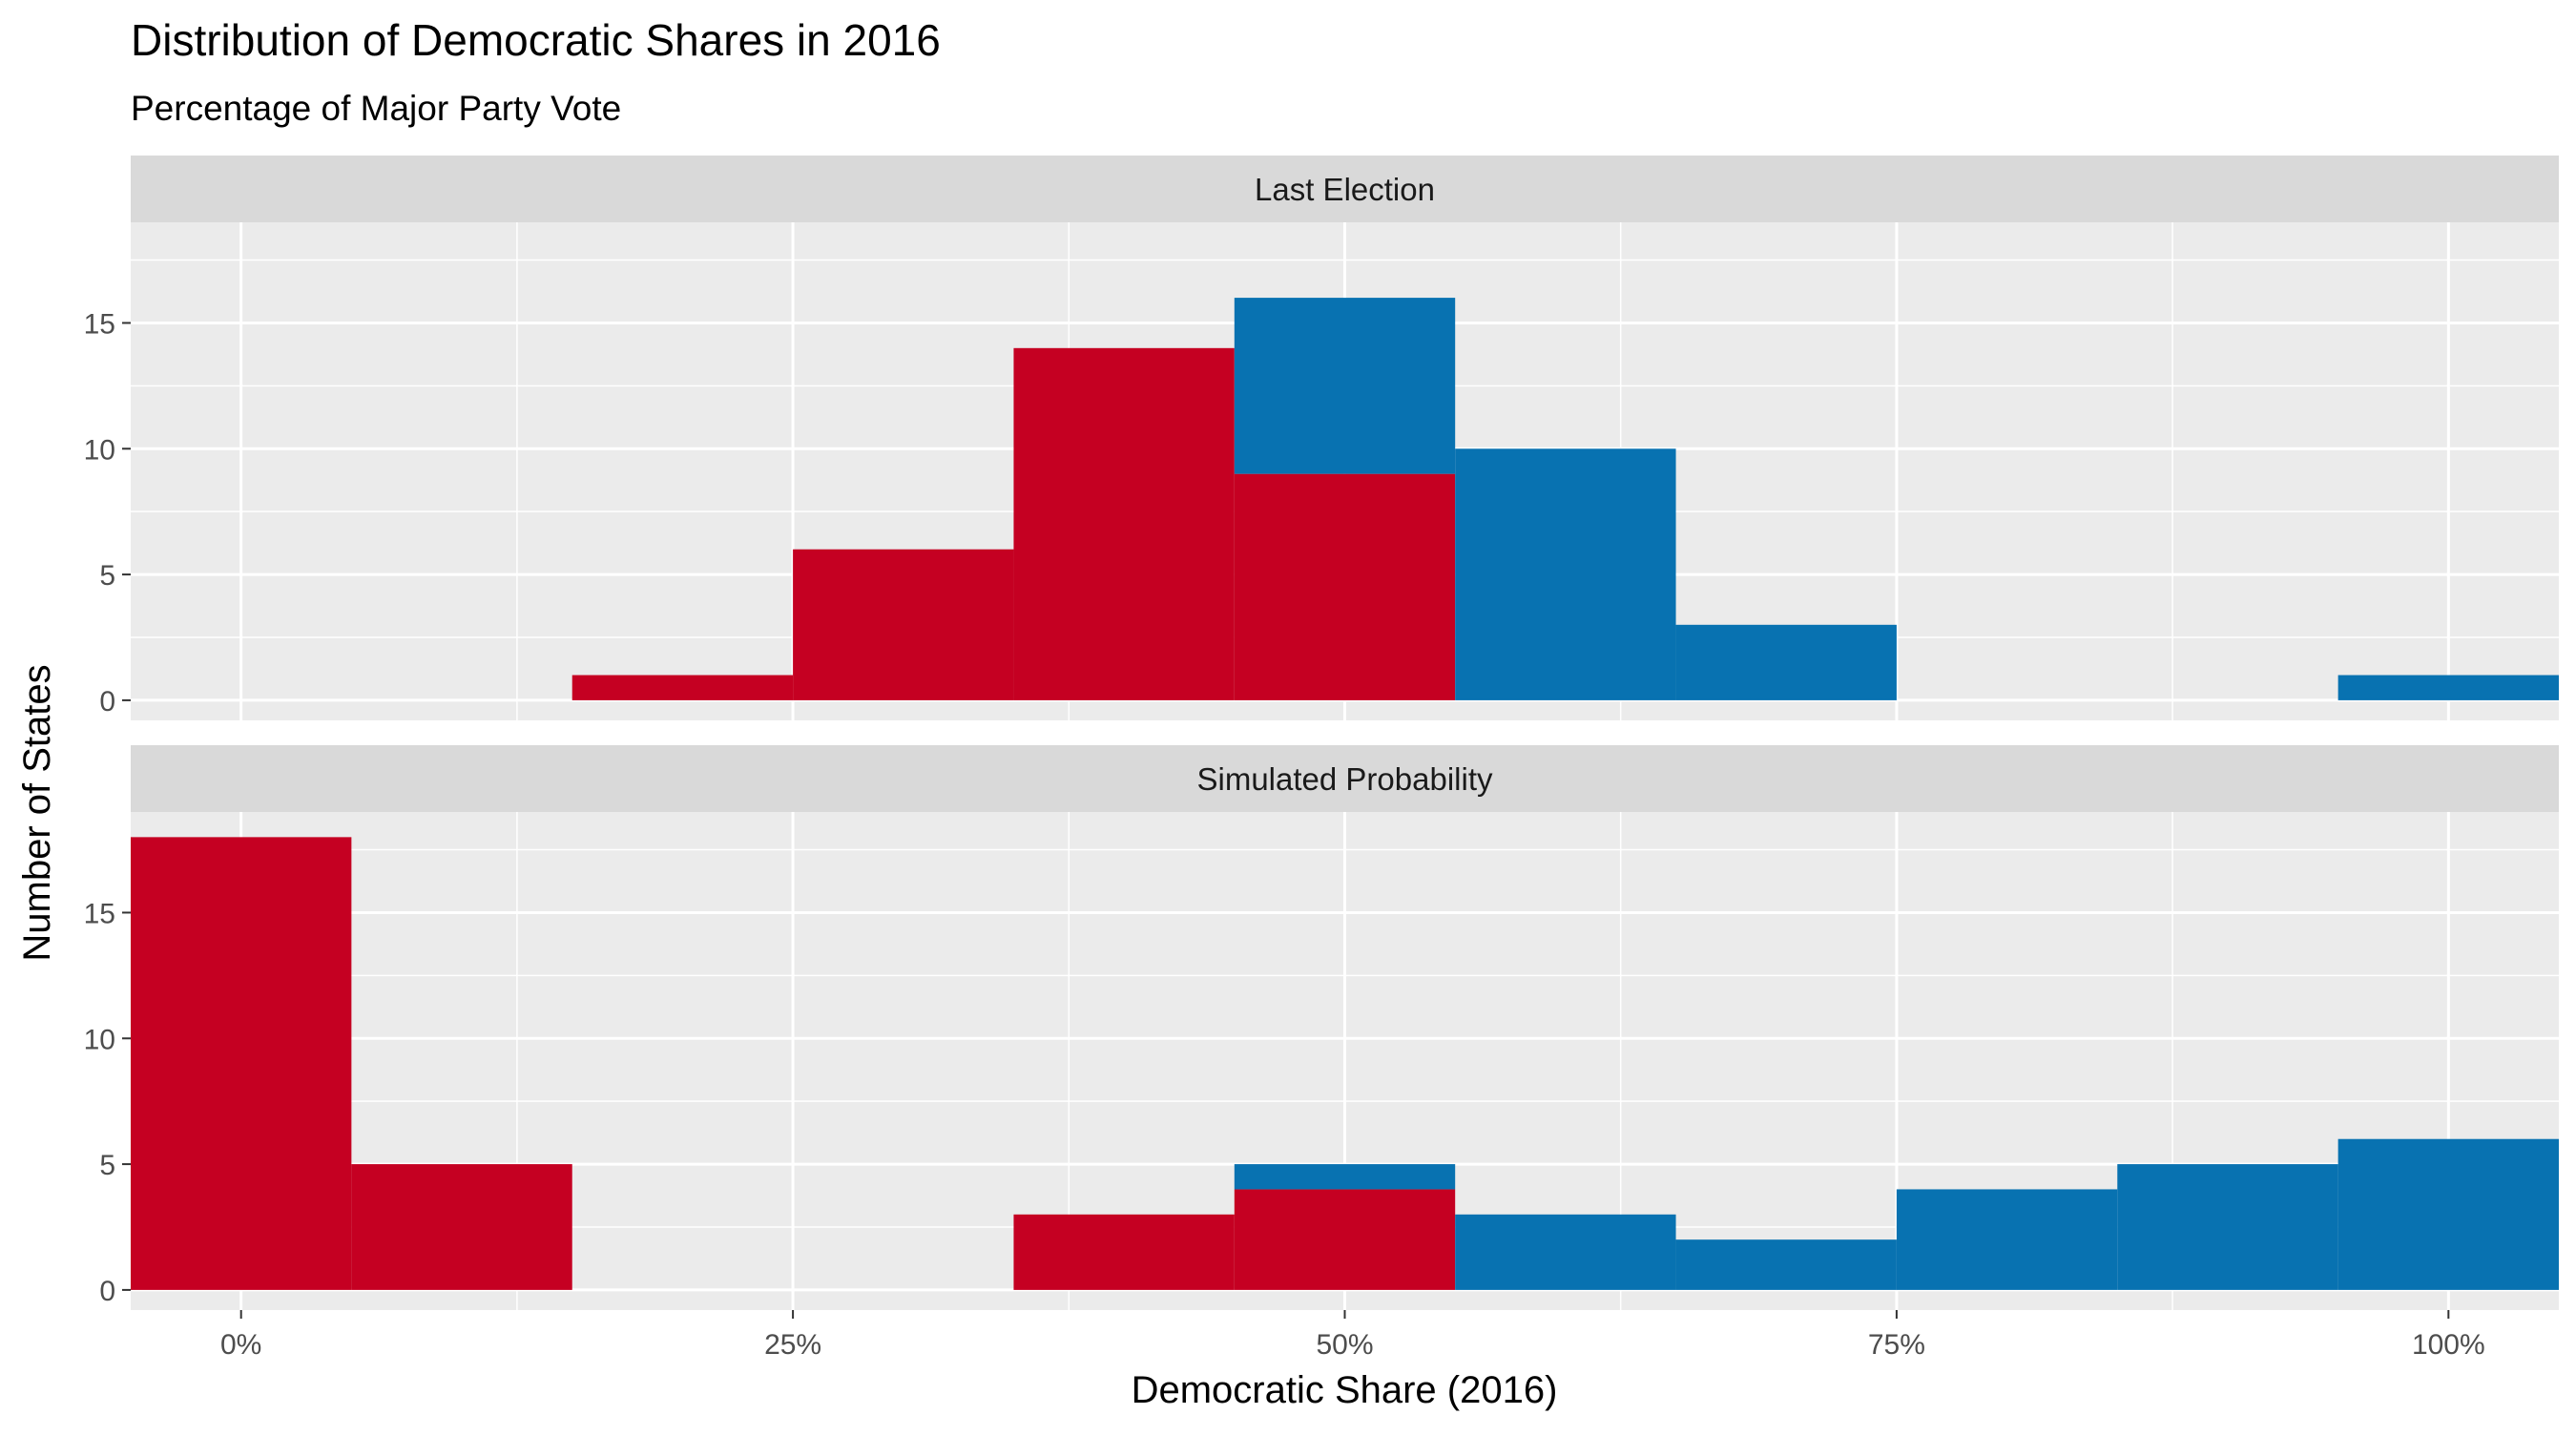 The height and width of the screenshot is (1436, 2576). I want to click on chart-subtitle: Percentage of Major Party Vote, so click(376, 108).